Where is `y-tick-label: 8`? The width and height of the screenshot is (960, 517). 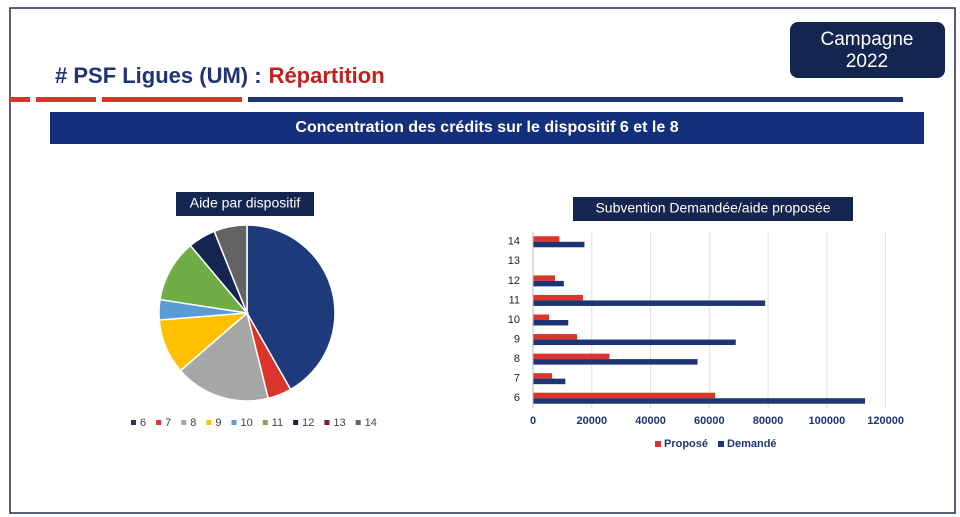
y-tick-label: 8 is located at coordinates (517, 359).